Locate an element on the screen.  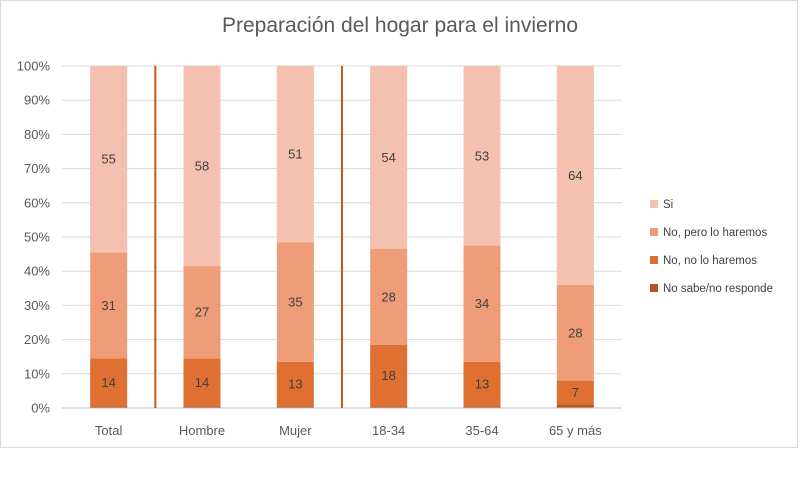
legend-label: No, pero lo haremos is located at coordinates (715, 233).